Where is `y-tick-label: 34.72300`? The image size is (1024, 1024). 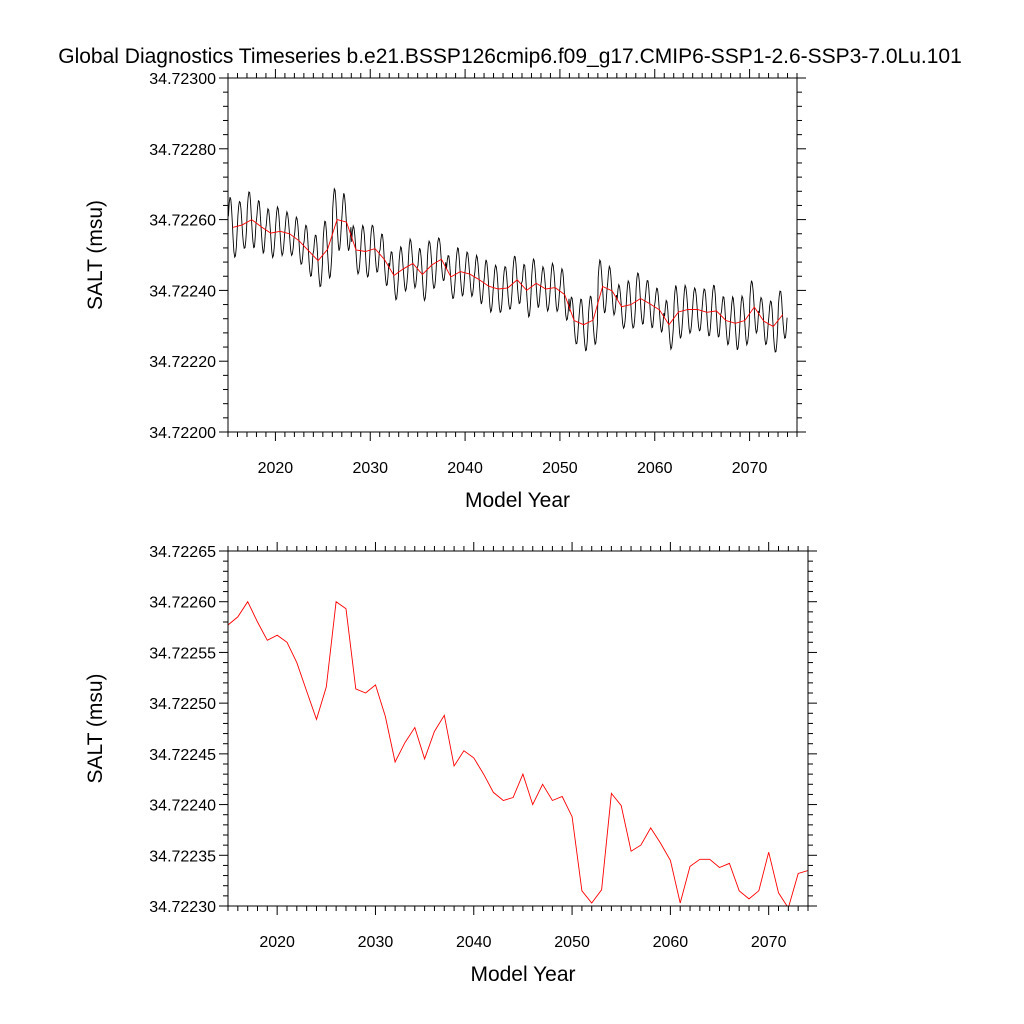 y-tick-label: 34.72300 is located at coordinates (182, 79).